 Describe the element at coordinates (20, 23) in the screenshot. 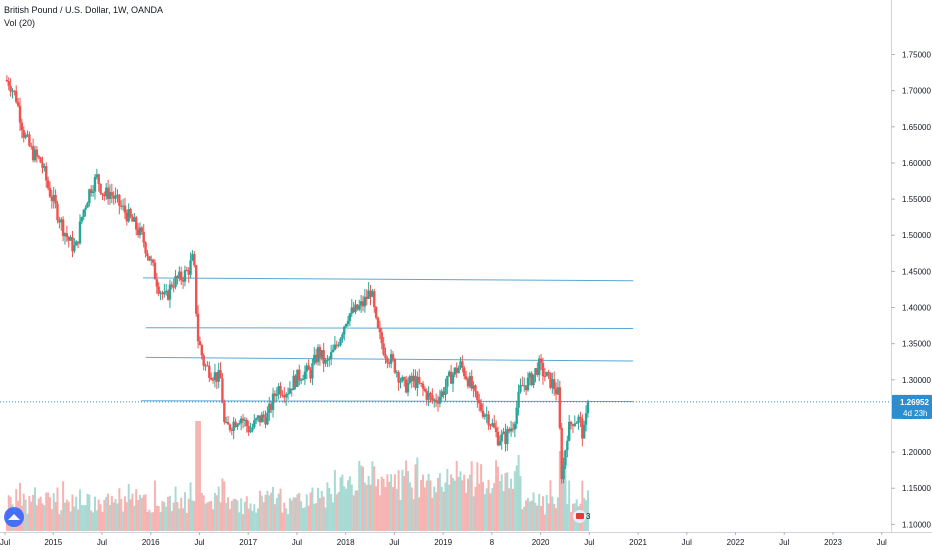

I see `volume-indicator-label: Vol (20)` at that location.